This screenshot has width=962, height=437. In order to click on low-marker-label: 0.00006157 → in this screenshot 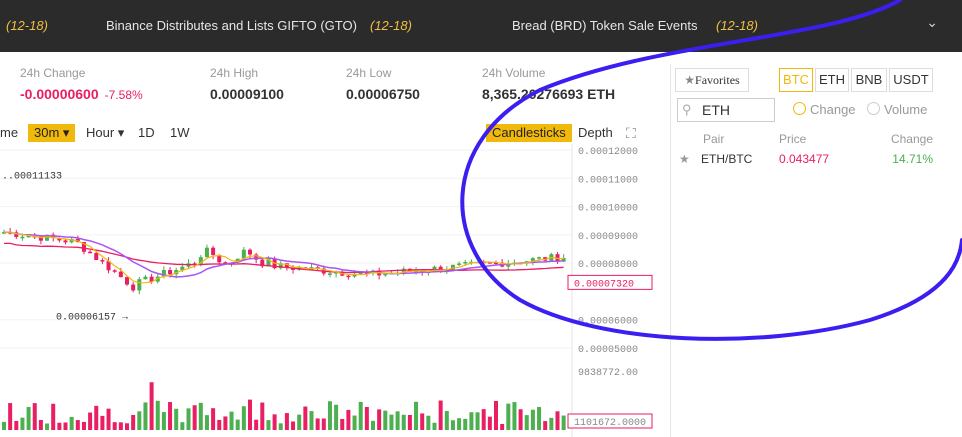, I will do `click(92, 317)`.